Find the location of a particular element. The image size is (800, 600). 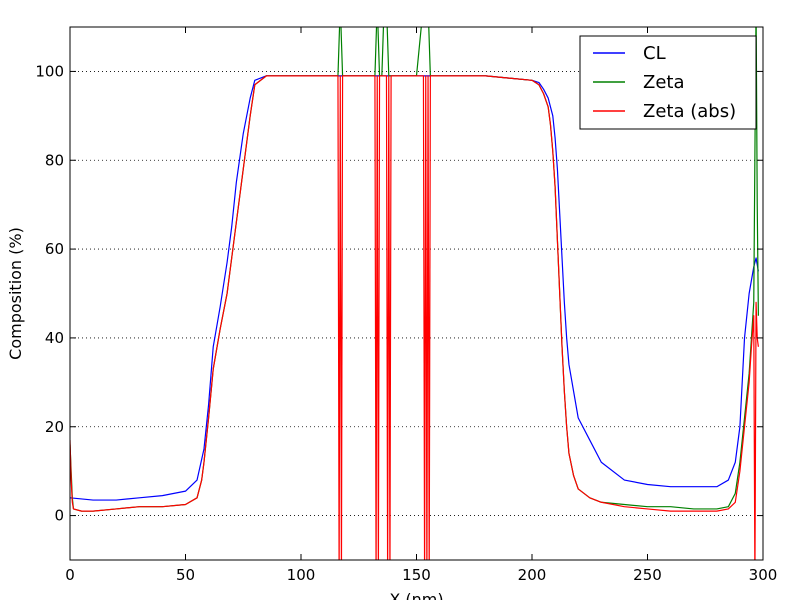

y-tick-label: 40 is located at coordinates (54, 338).